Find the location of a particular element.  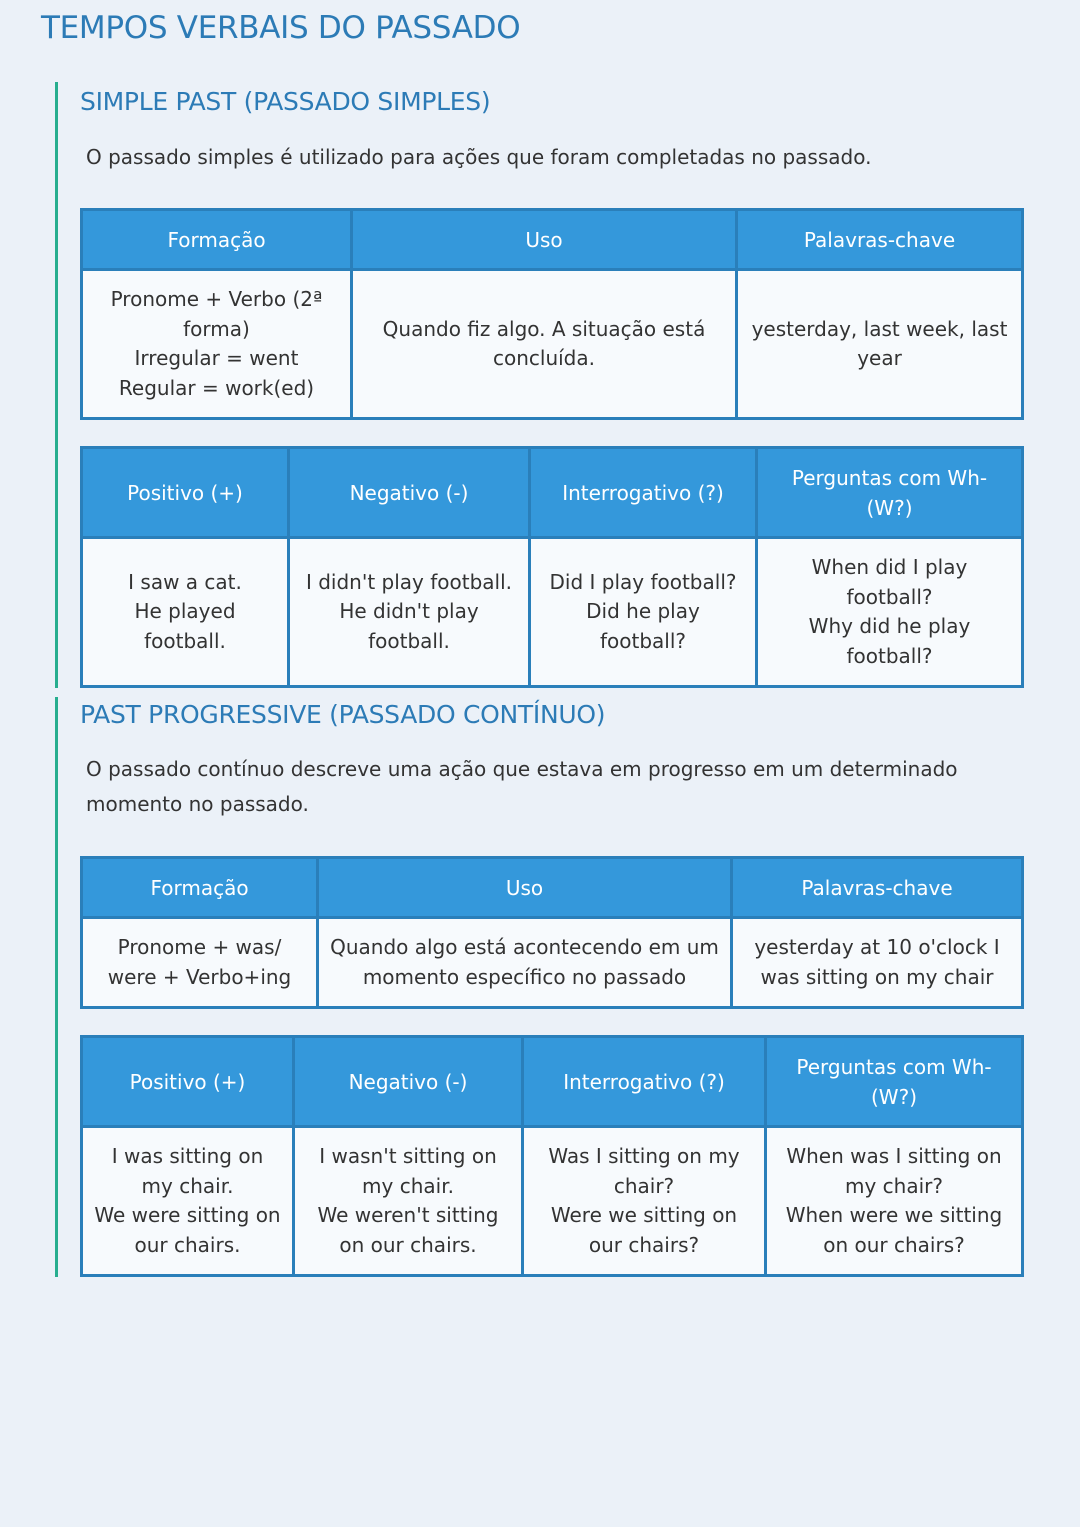

table-cell: Pronome + was/ were + Verbo+ing is located at coordinates (199, 962).